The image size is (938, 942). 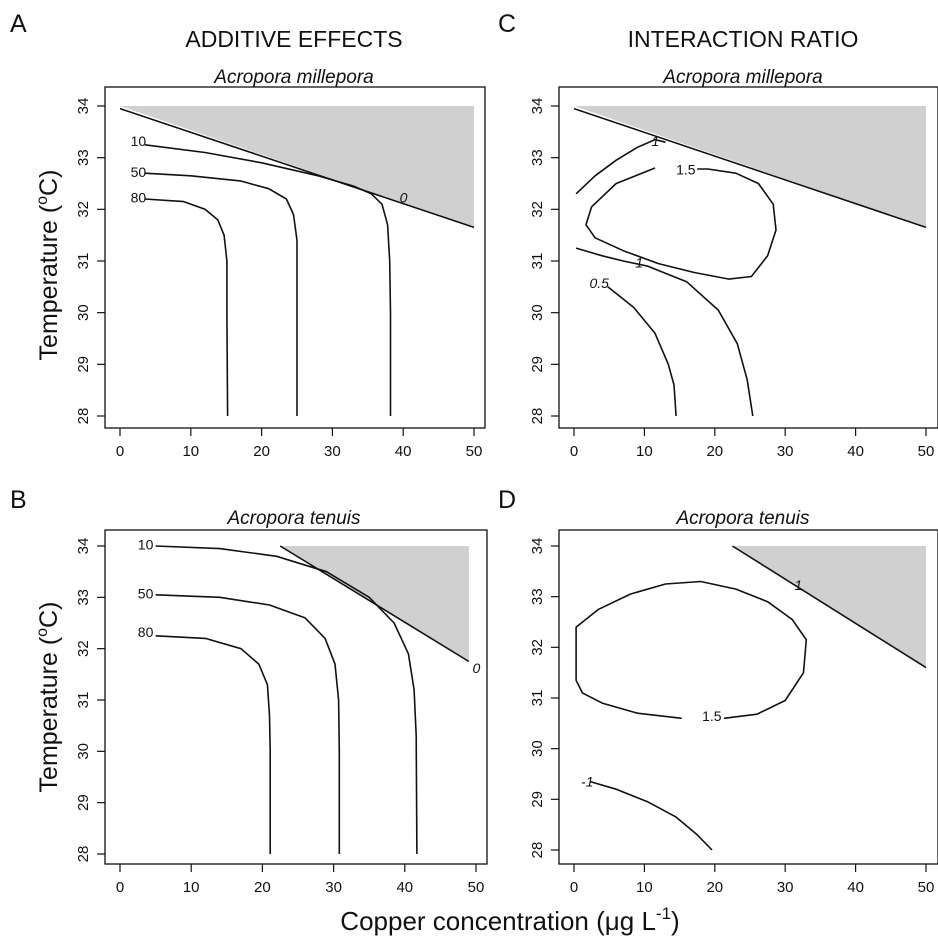 I want to click on contour-label: 0.5, so click(x=599, y=283).